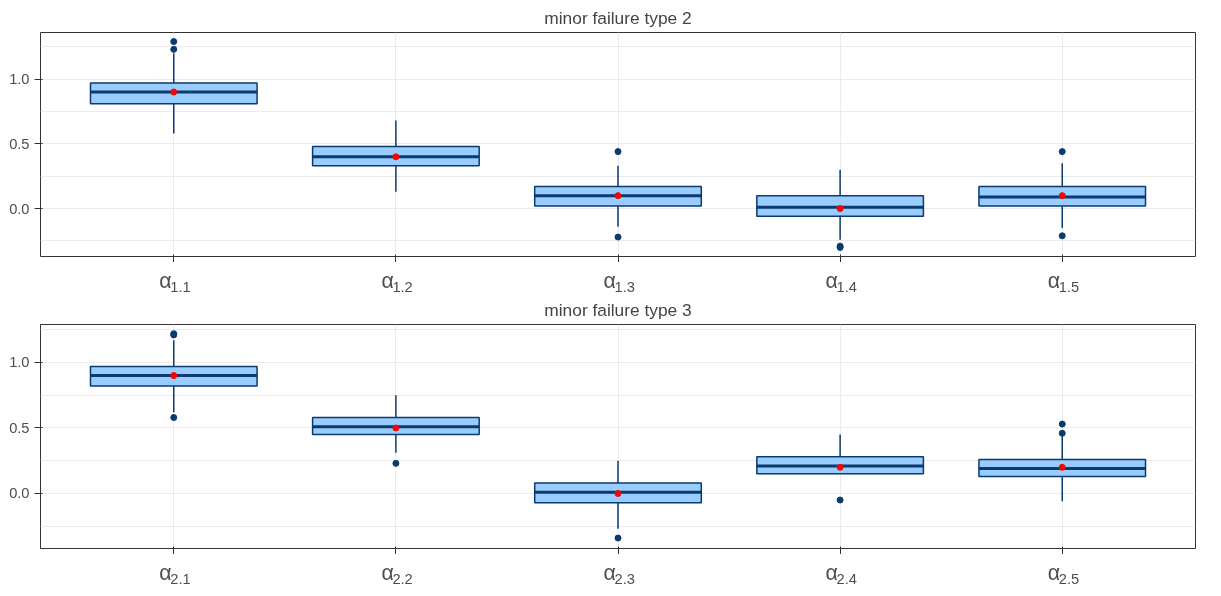 This screenshot has width=1221, height=596. Describe the element at coordinates (618, 309) in the screenshot. I see `chart-title: minor failure type 3` at that location.